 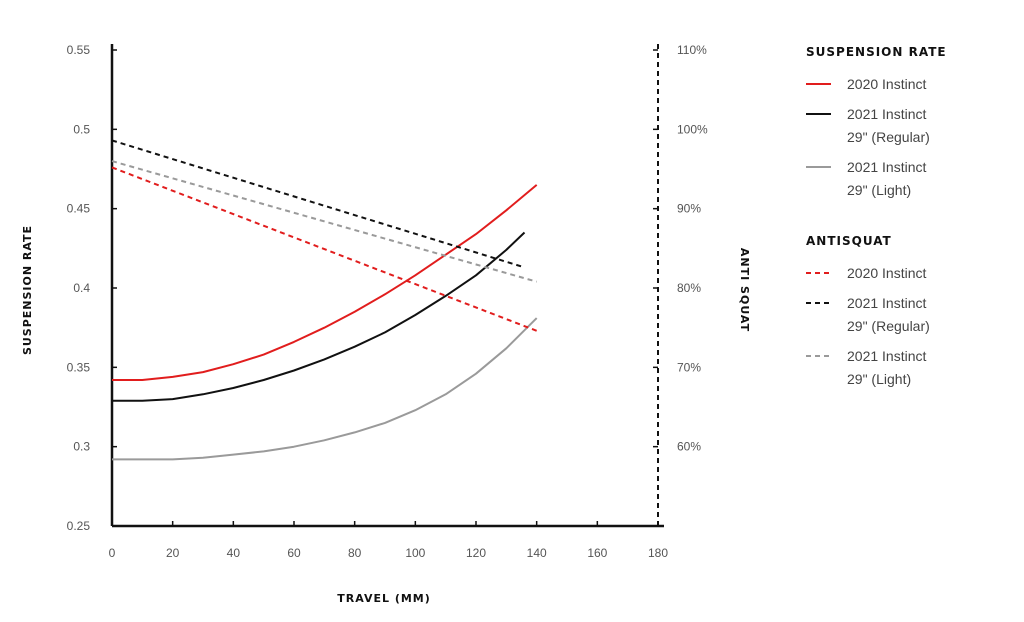 What do you see at coordinates (79, 367) in the screenshot?
I see `y-tick-label: 0.35` at bounding box center [79, 367].